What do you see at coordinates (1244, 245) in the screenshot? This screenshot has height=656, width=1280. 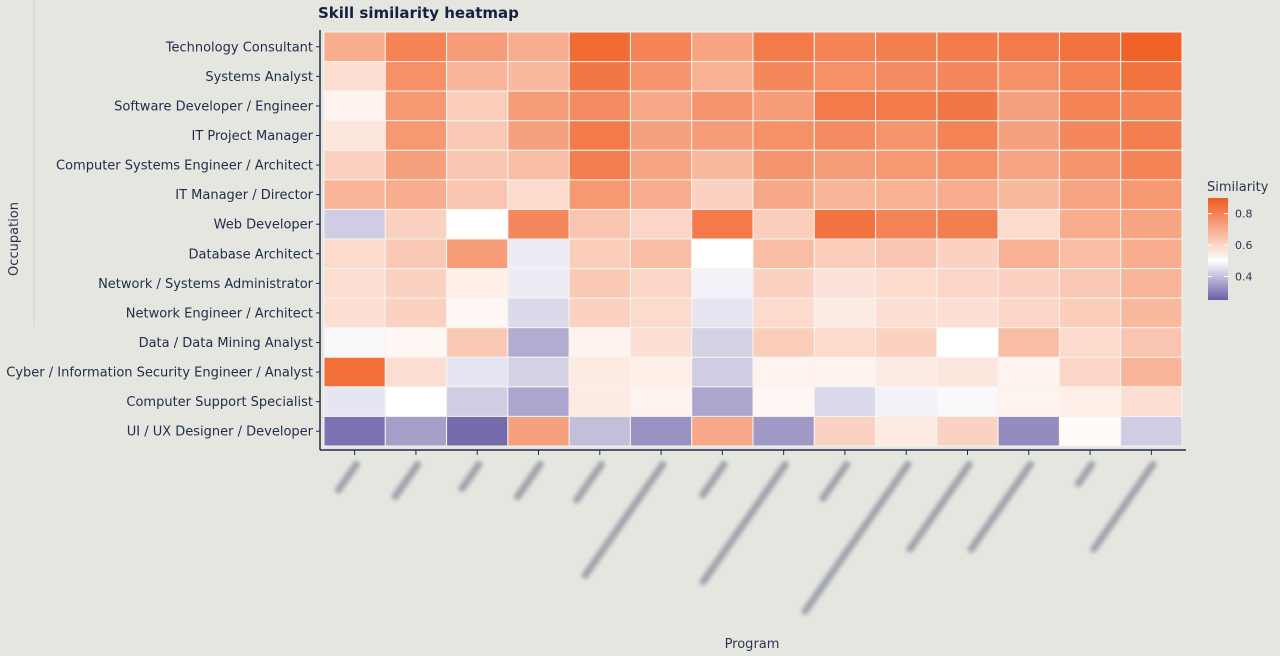 I see `legend-tick-label: 0.6` at bounding box center [1244, 245].